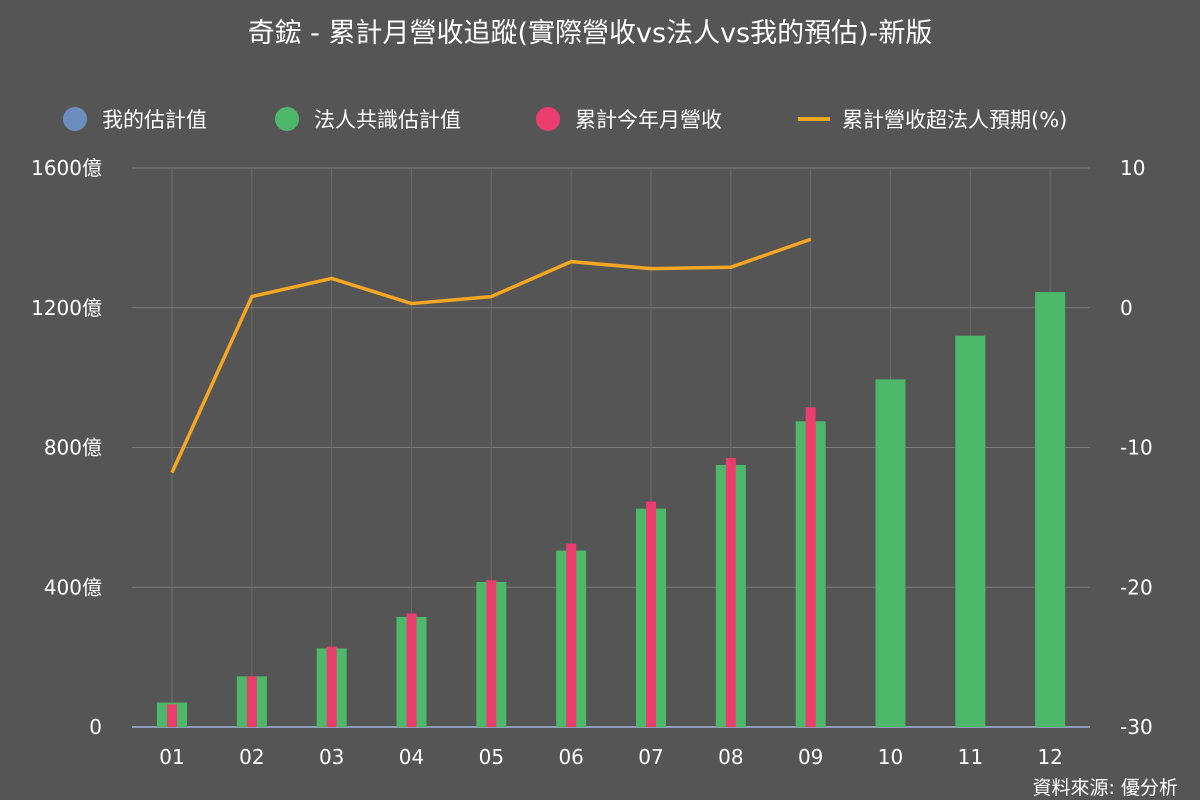 The height and width of the screenshot is (800, 1200). What do you see at coordinates (387, 120) in the screenshot?
I see `legend-label: 法人共識估計值` at bounding box center [387, 120].